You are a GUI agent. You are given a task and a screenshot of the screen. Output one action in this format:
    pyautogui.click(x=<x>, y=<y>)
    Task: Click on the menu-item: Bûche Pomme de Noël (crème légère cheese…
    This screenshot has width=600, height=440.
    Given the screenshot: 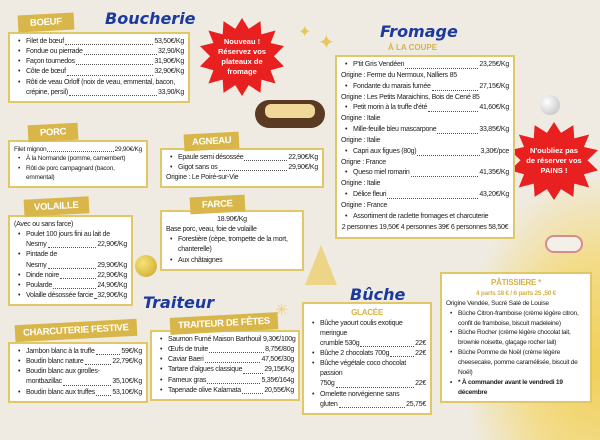 What is the action you would take?
    pyautogui.click(x=516, y=363)
    